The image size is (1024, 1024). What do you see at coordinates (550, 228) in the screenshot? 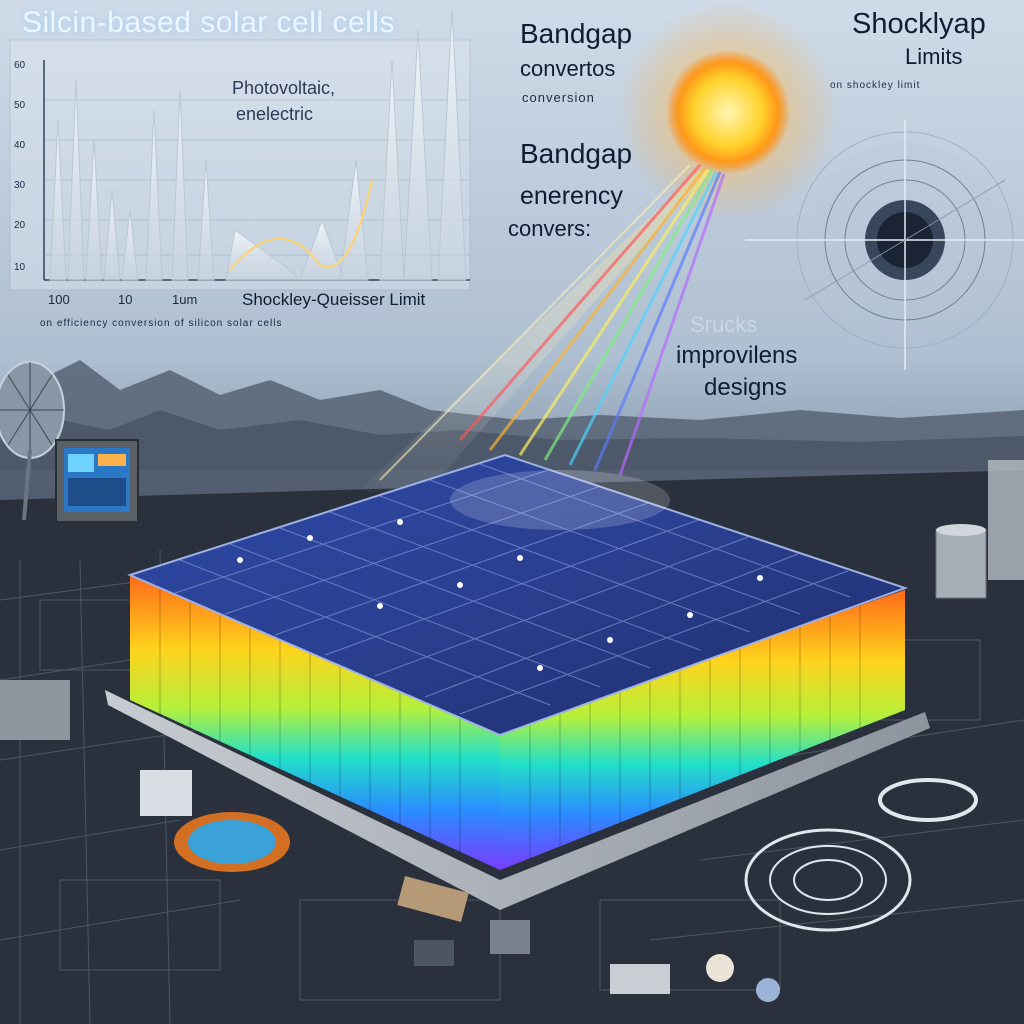
I see `convers-label: convers:` at bounding box center [550, 228].